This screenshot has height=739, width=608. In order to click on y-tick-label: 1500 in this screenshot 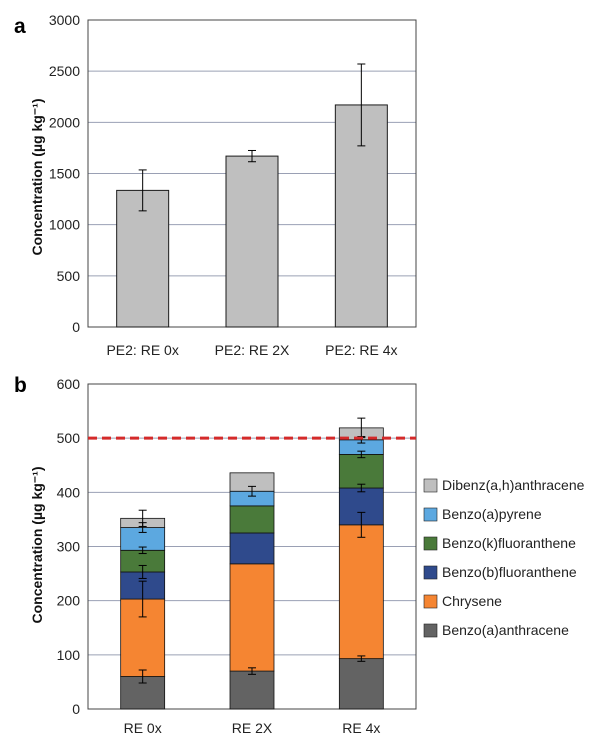, I will do `click(64, 174)`.